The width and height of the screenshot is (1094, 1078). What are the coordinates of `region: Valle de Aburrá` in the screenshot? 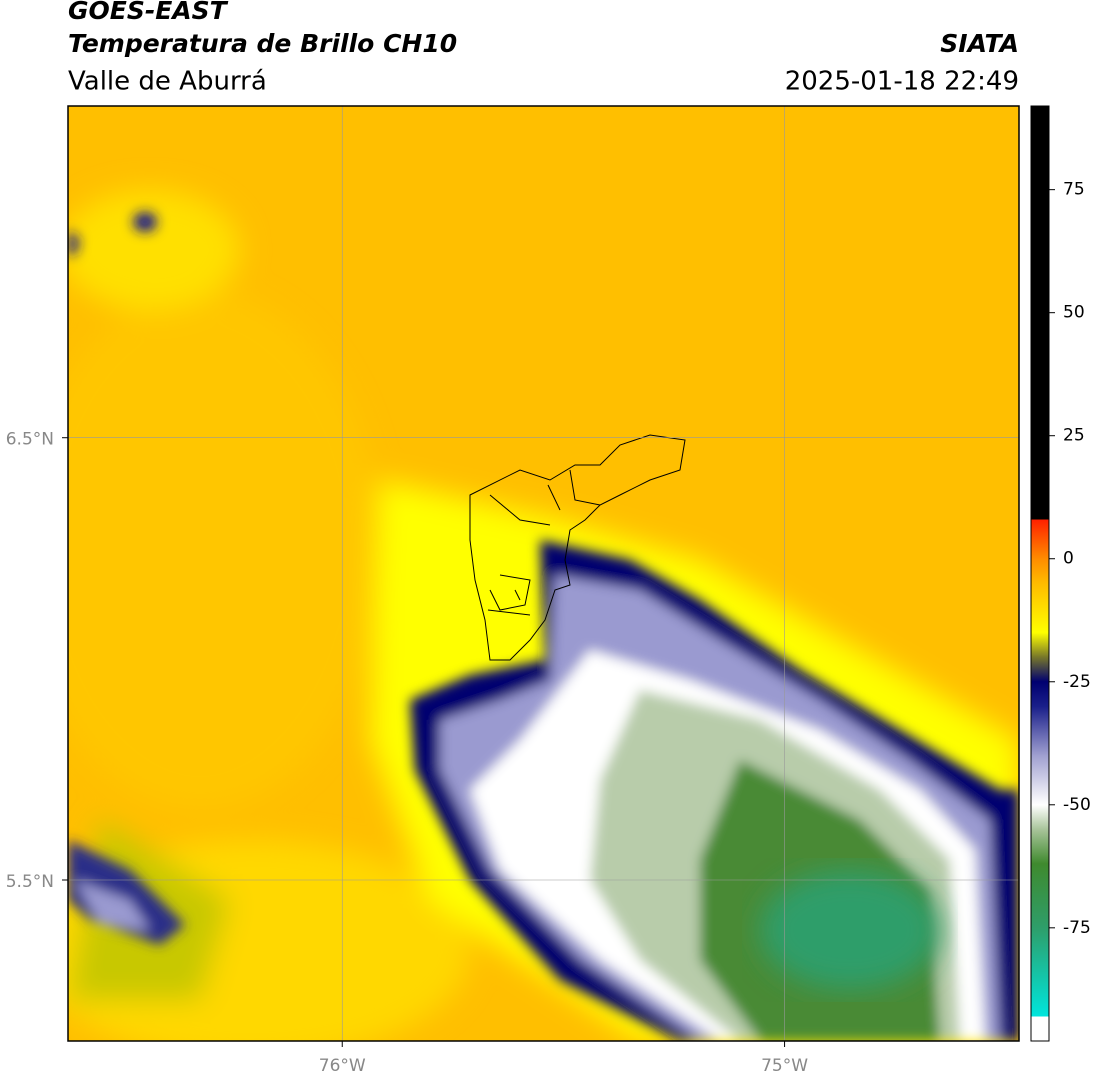 It's located at (167, 82).